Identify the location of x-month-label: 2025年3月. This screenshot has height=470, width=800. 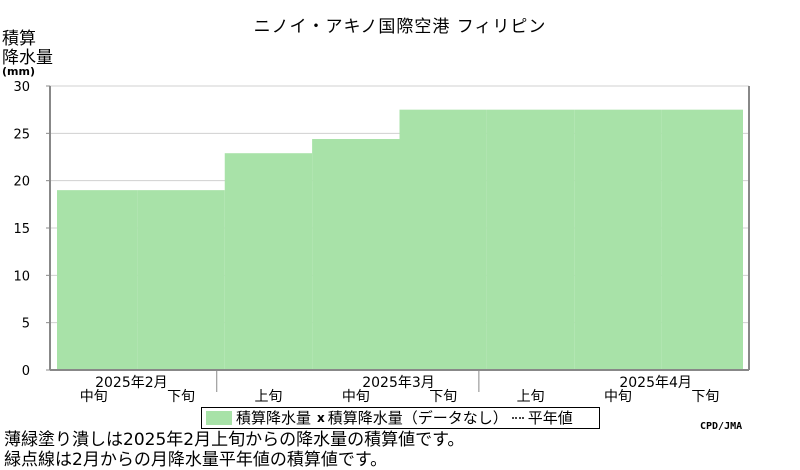
(398, 383).